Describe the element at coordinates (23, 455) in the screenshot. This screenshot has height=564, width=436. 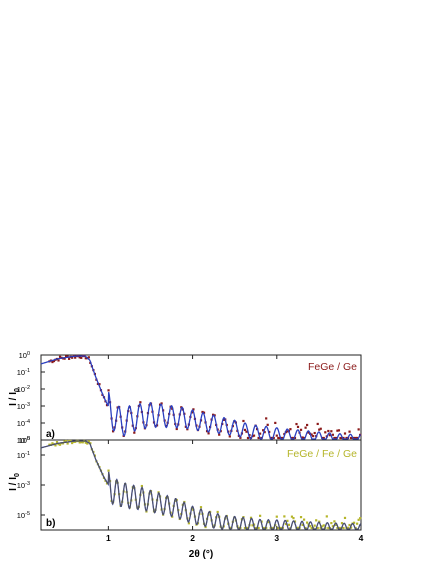
I see `panel-b-y-tick-label: 10⁻¹` at that location.